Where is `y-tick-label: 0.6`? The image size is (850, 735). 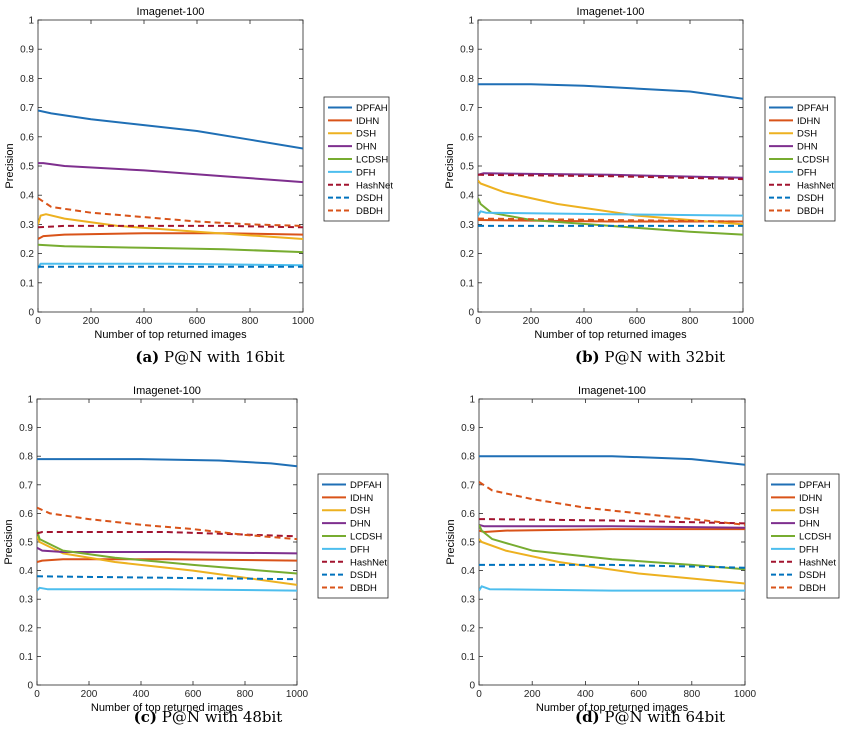
y-tick-label: 0.6 is located at coordinates (27, 137).